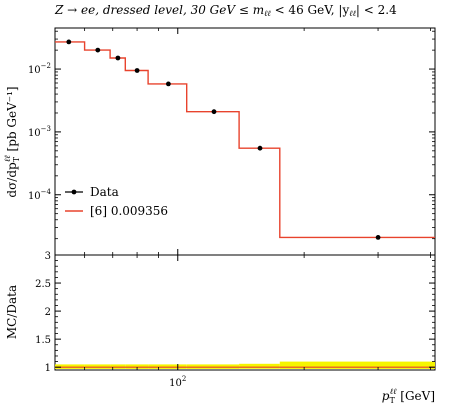 This screenshot has height=407, width=450. I want to click on main-y-tick-label: 10⁻⁴, so click(40, 195).